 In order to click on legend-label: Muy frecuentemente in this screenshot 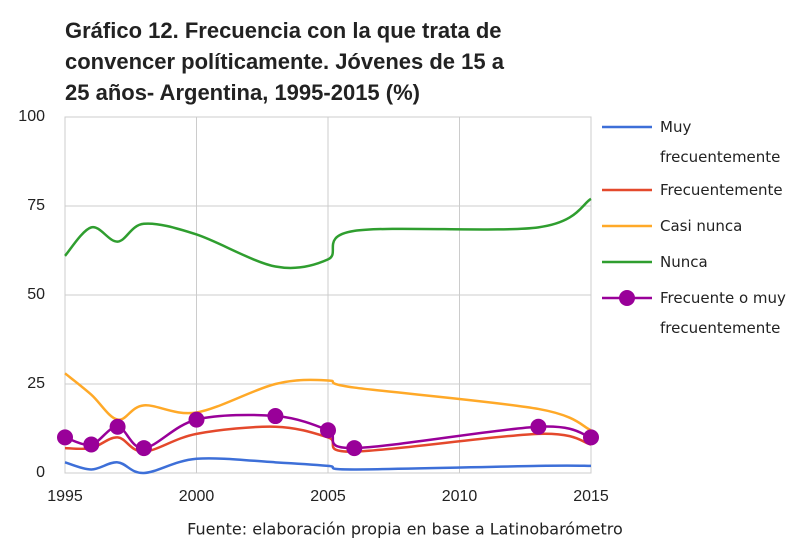, I will do `click(720, 142)`.